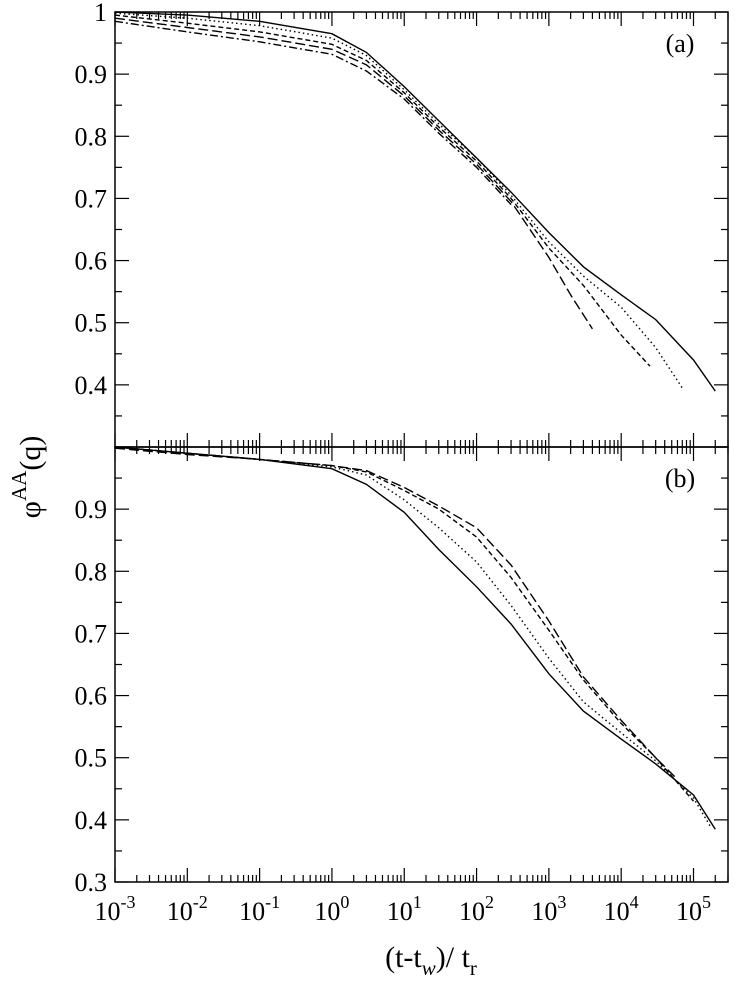  I want to click on panel-b-y-tick-label: 0.9, so click(91, 509).